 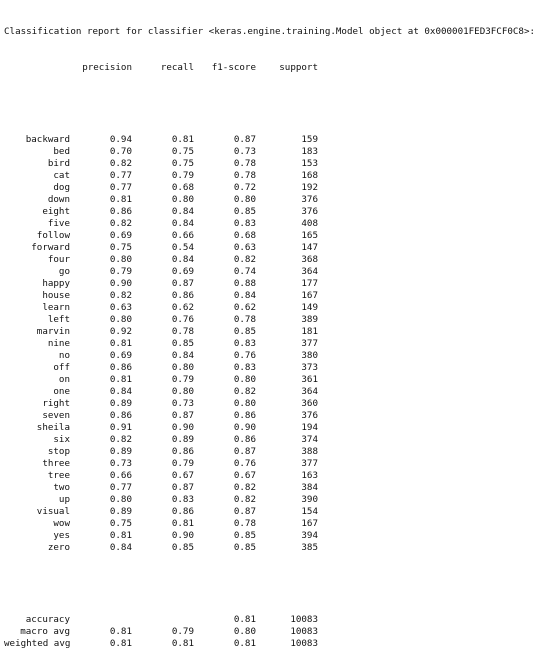 I want to click on report-row: up 0.80 0.83 0.82 390, so click(x=269, y=500).